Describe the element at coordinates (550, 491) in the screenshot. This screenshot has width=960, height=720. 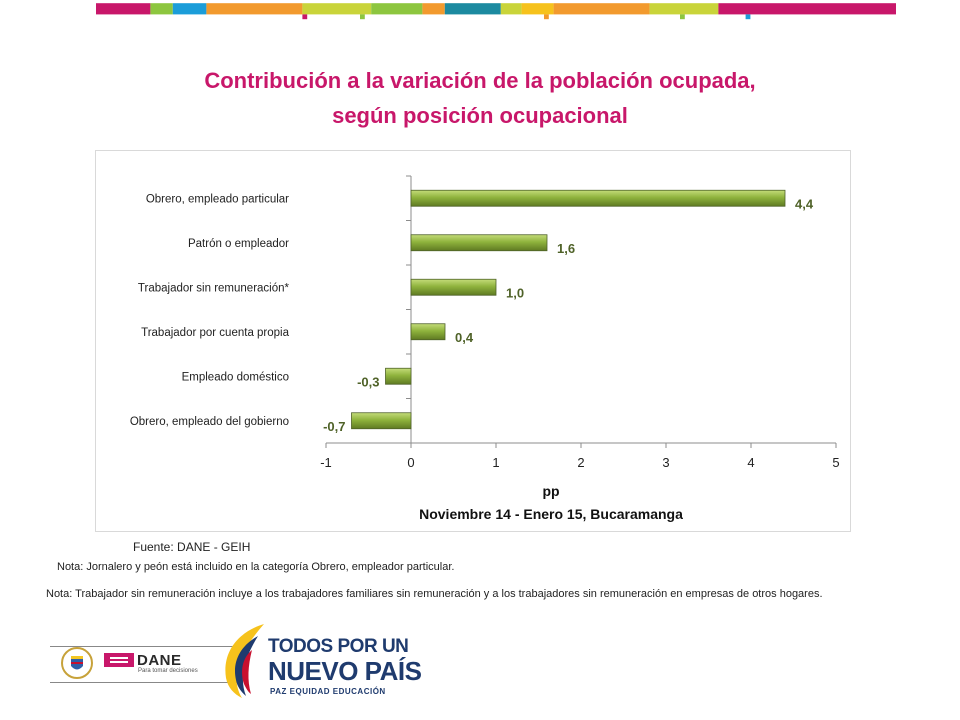
I see `x-axis-title: pp` at that location.